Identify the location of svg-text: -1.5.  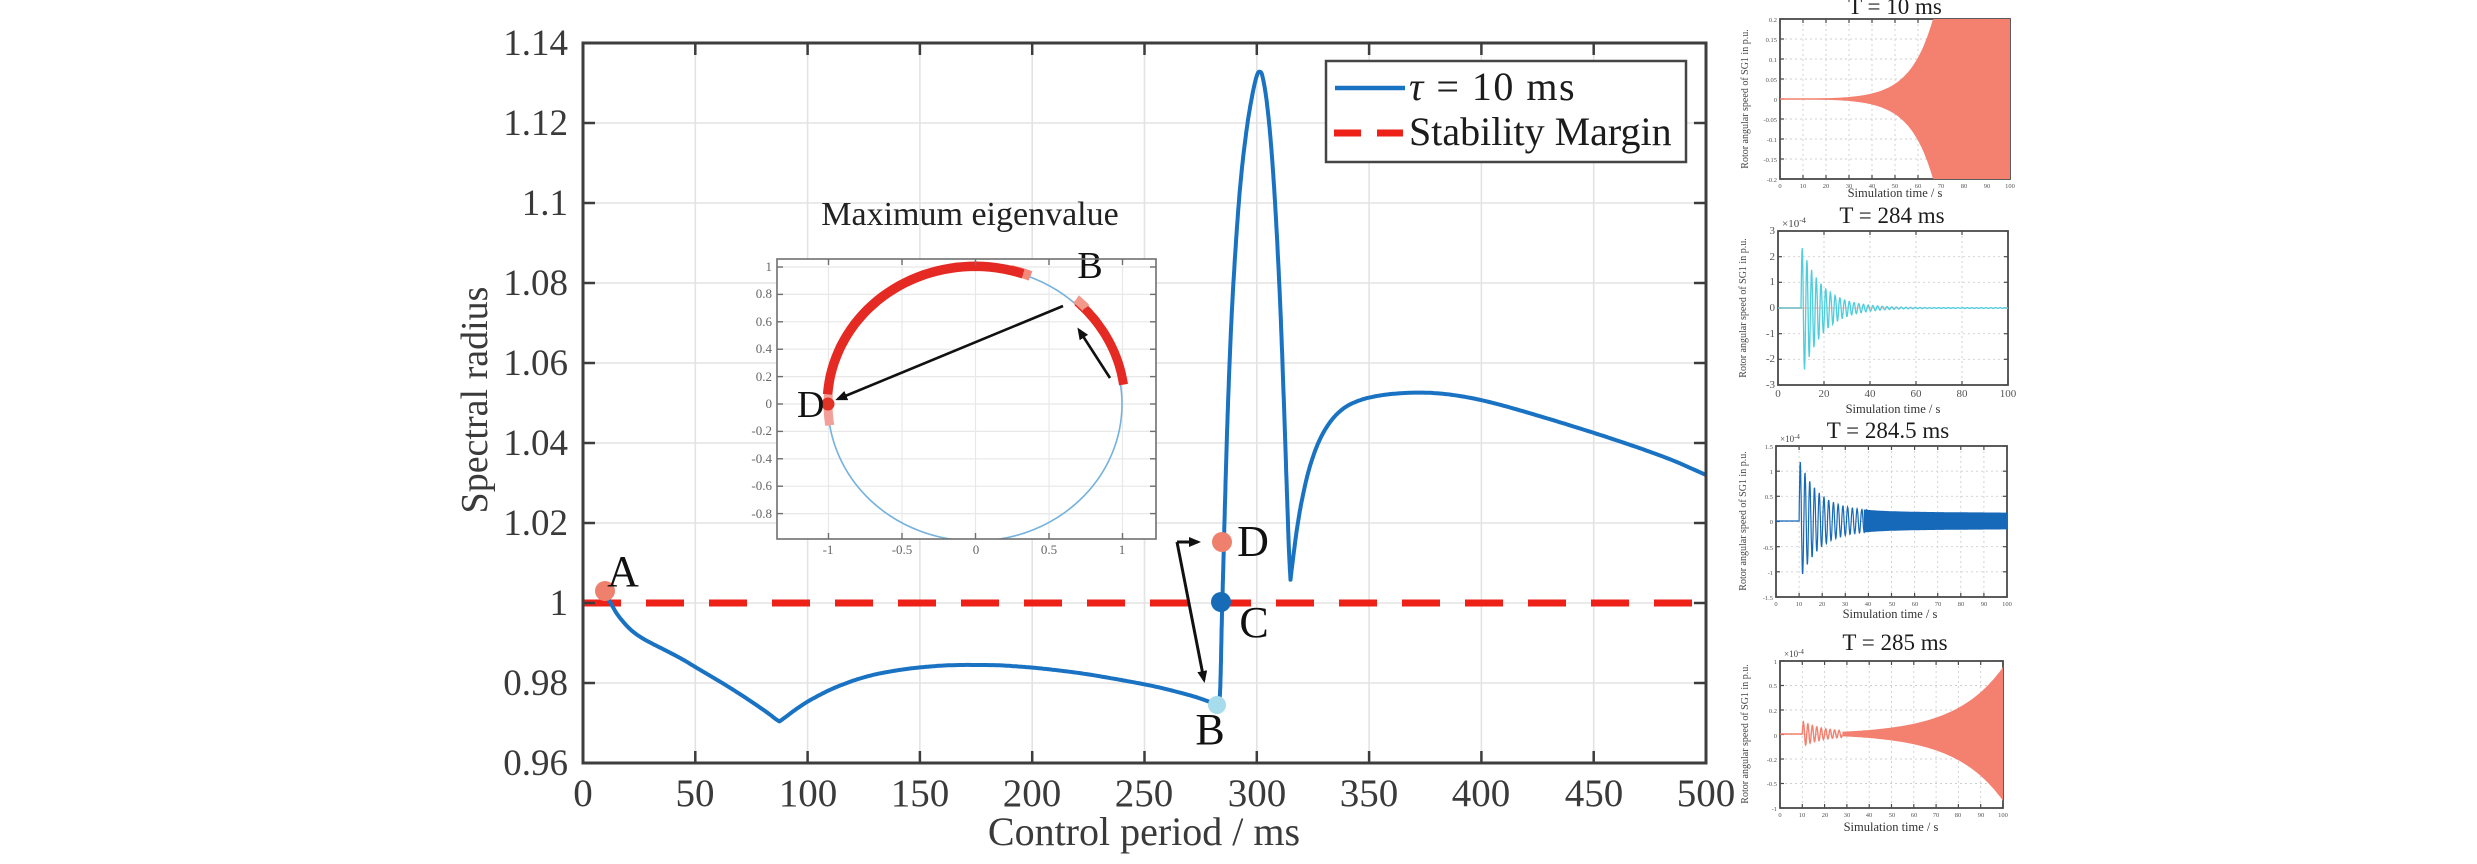
(1768, 598).